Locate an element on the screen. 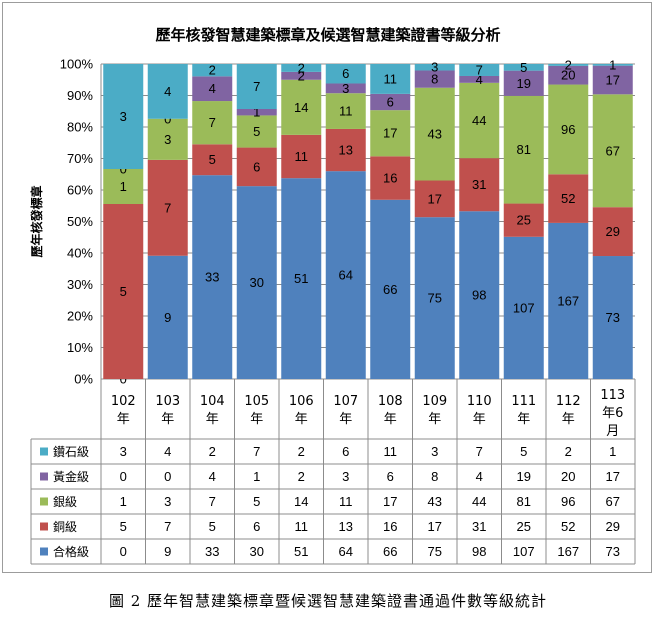 Image resolution: width=656 pixels, height=625 pixels. data-label: 33 is located at coordinates (212, 277).